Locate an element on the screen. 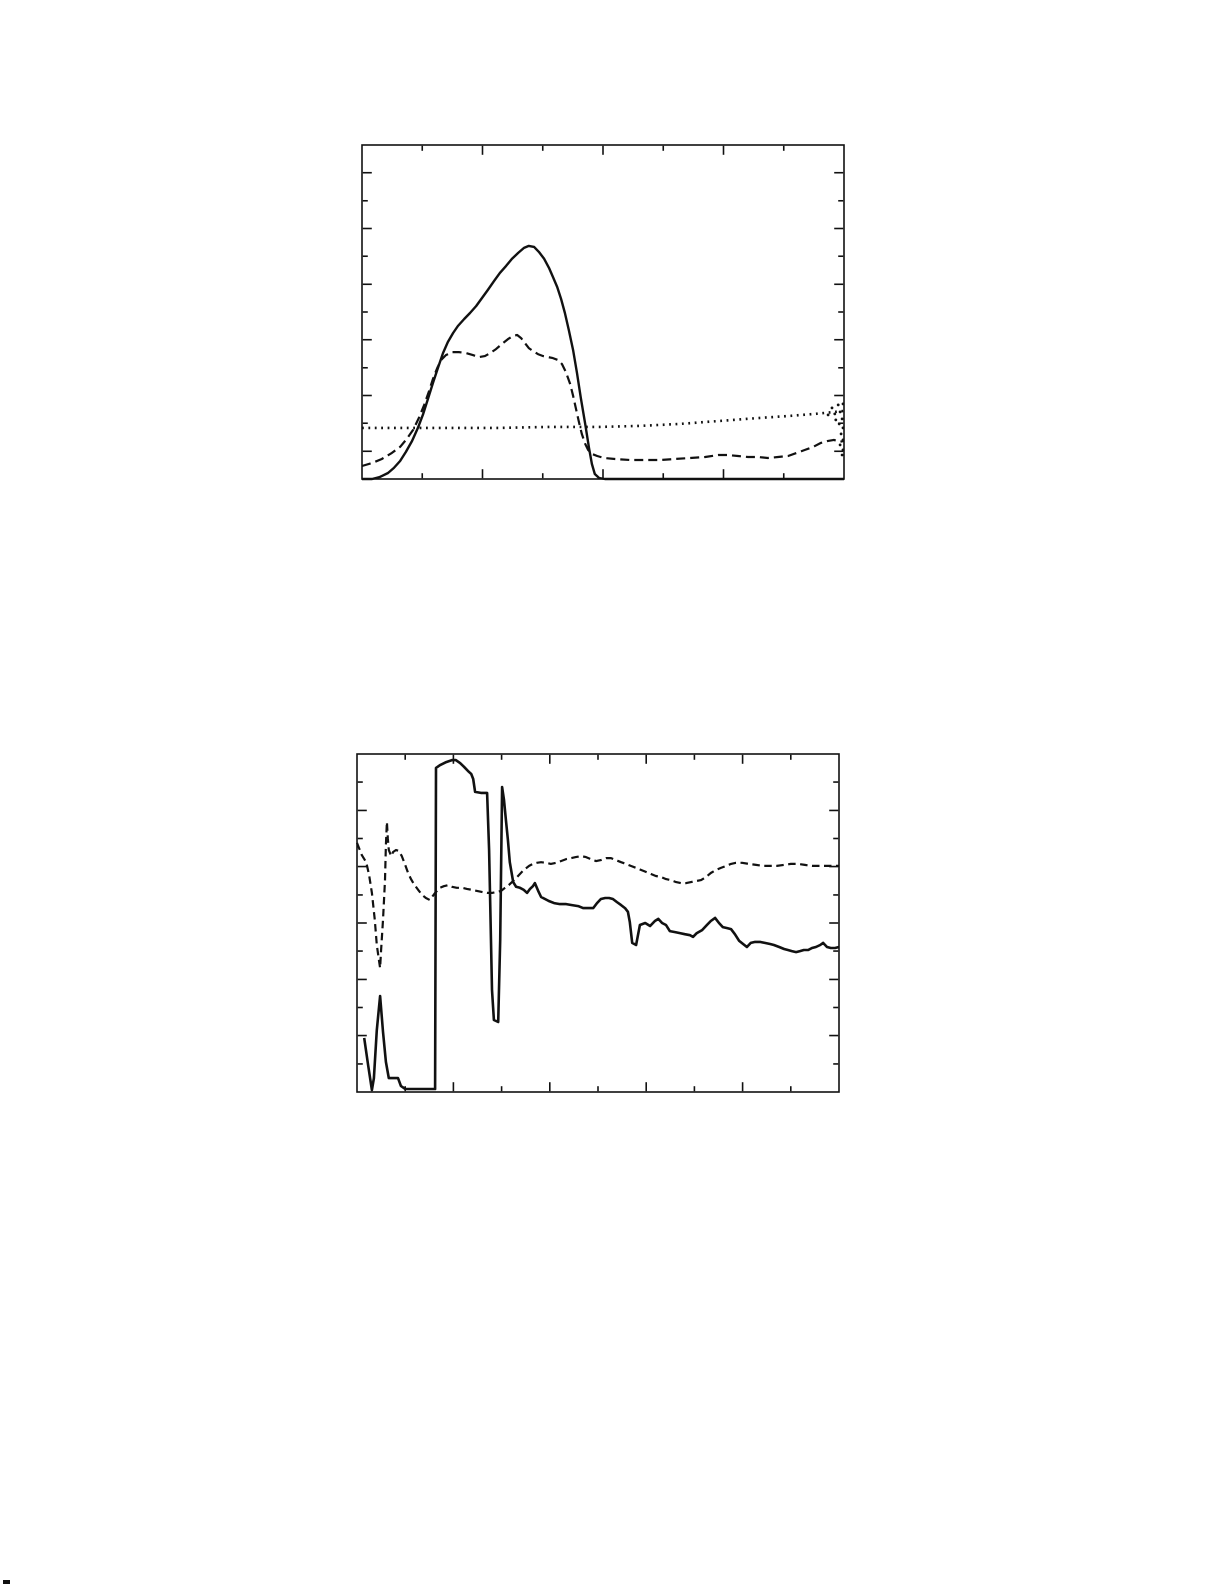  solid-spiky-curve-line is located at coordinates (601, 925).